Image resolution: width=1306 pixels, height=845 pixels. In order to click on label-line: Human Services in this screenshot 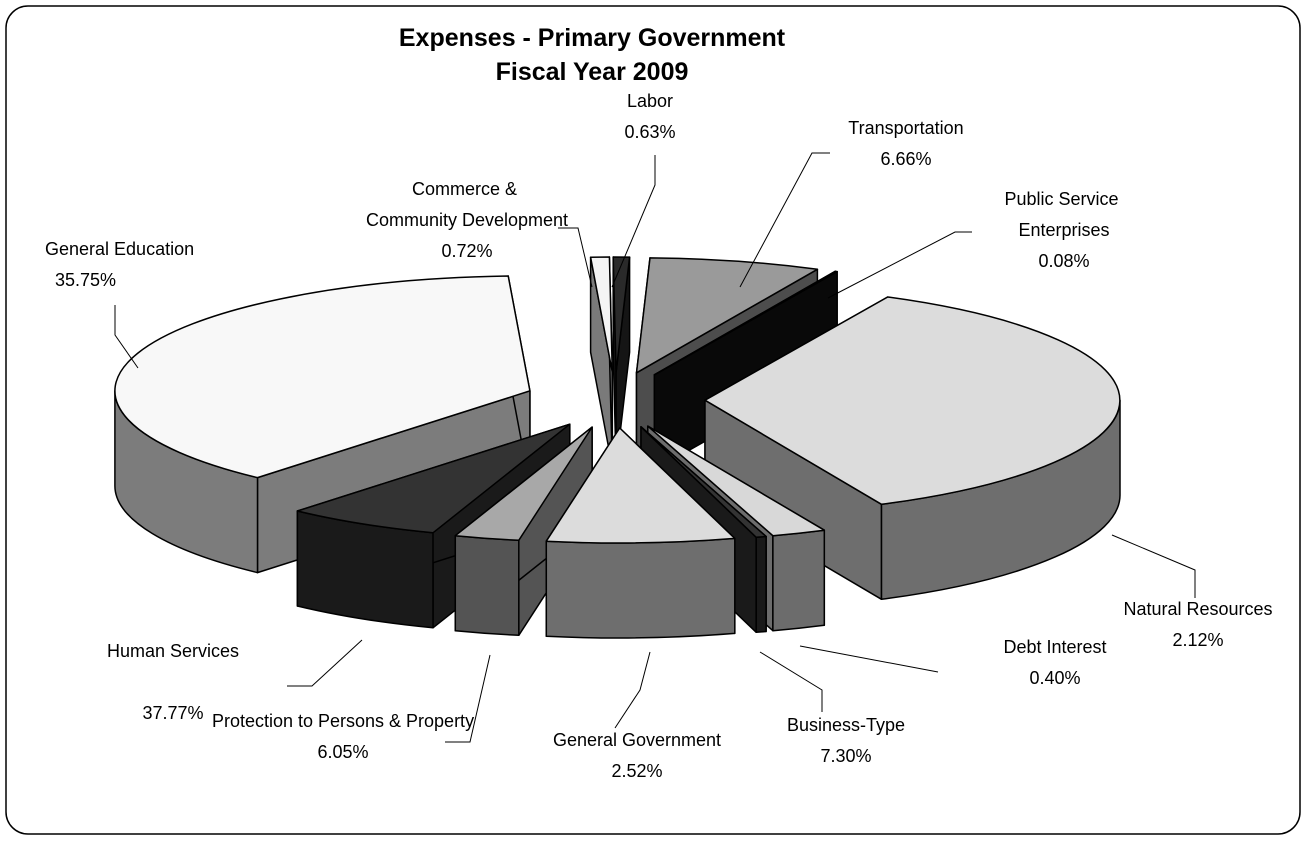, I will do `click(173, 651)`.